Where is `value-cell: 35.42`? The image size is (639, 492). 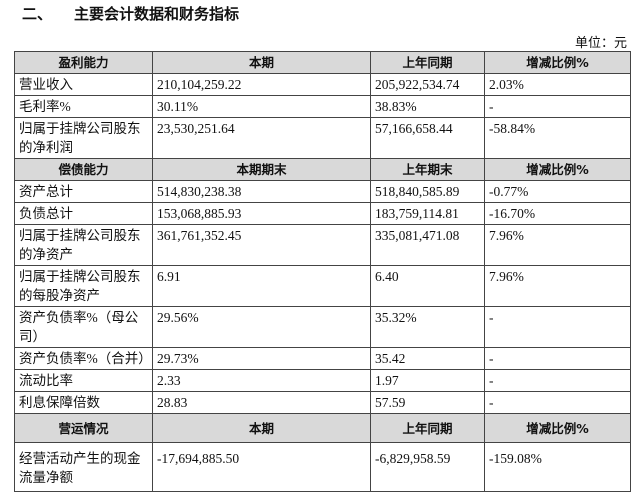 value-cell: 35.42 is located at coordinates (427, 358).